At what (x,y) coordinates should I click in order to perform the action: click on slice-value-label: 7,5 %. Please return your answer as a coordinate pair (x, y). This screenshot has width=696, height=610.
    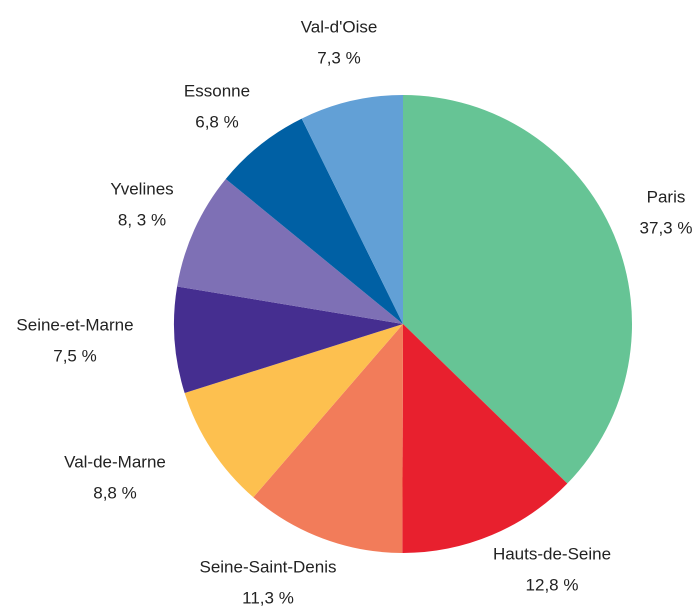
    Looking at the image, I should click on (74, 355).